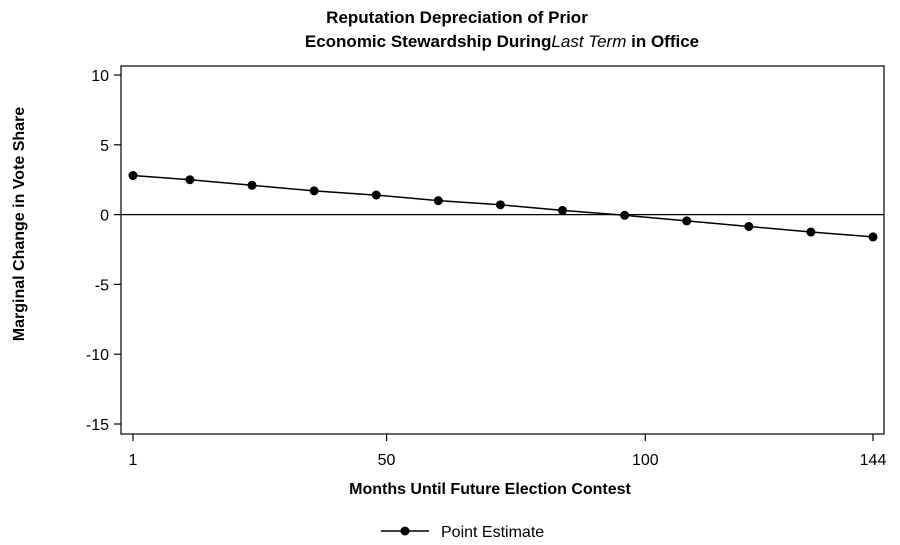 Image resolution: width=900 pixels, height=545 pixels. What do you see at coordinates (428, 41) in the screenshot?
I see `chart-title-line2-part-a: Economic Stewardship During` at bounding box center [428, 41].